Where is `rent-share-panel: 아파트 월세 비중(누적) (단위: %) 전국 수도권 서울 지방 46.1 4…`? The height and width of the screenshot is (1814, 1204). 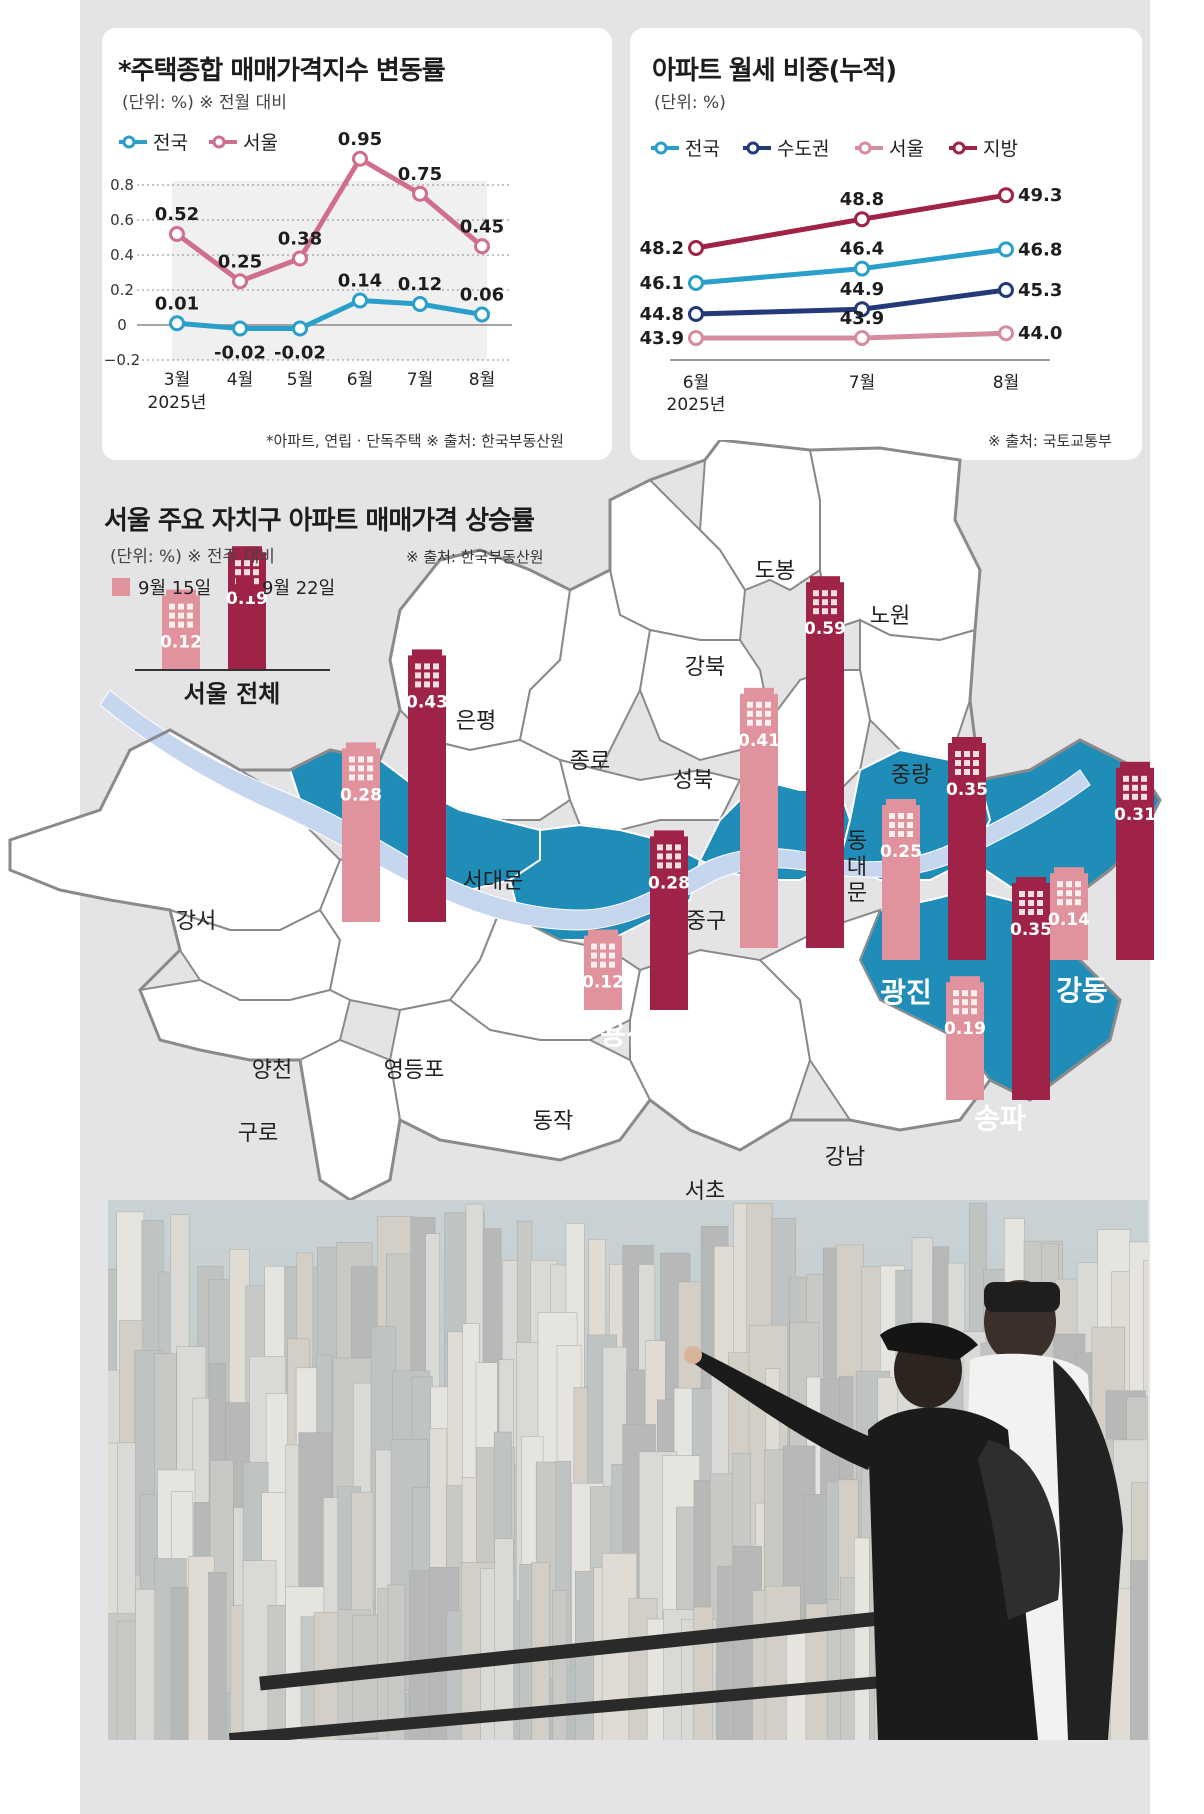
rent-share-panel: 아파트 월세 비중(누적) (단위: %) 전국 수도권 서울 지방 46.1 4… is located at coordinates (886, 244).